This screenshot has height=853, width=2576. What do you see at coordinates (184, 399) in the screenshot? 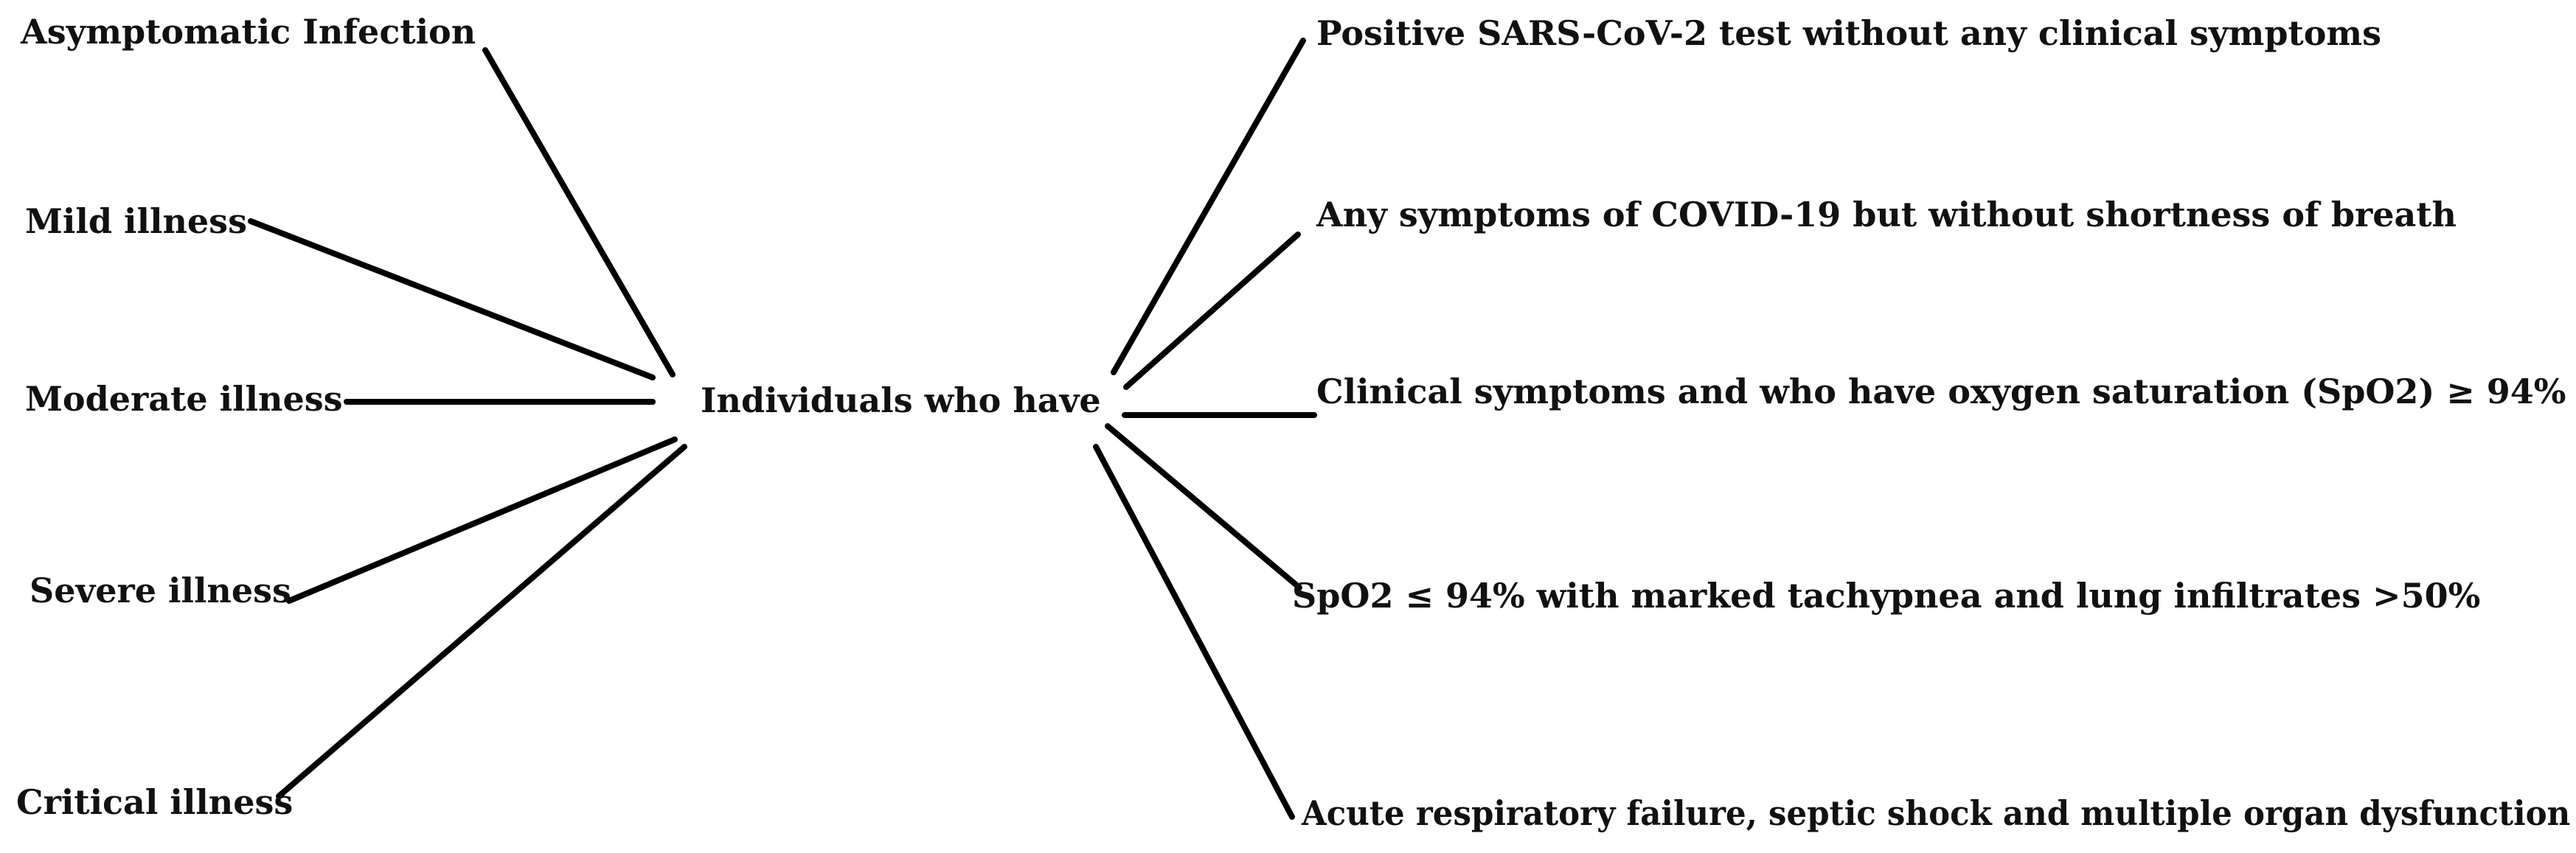
I see `category-moderate-illness: Moderate illness` at bounding box center [184, 399].